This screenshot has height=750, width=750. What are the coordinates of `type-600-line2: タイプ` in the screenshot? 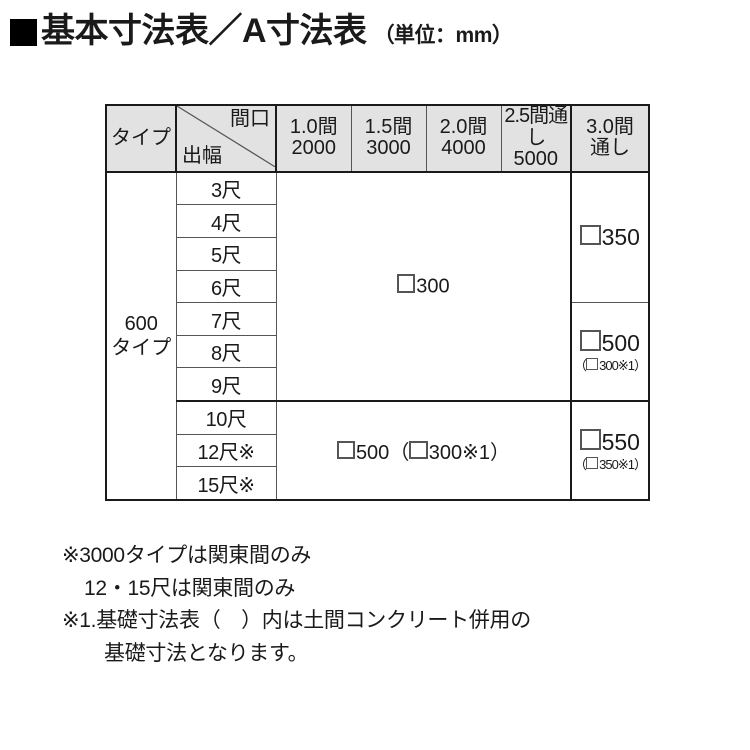 It's located at (141, 347).